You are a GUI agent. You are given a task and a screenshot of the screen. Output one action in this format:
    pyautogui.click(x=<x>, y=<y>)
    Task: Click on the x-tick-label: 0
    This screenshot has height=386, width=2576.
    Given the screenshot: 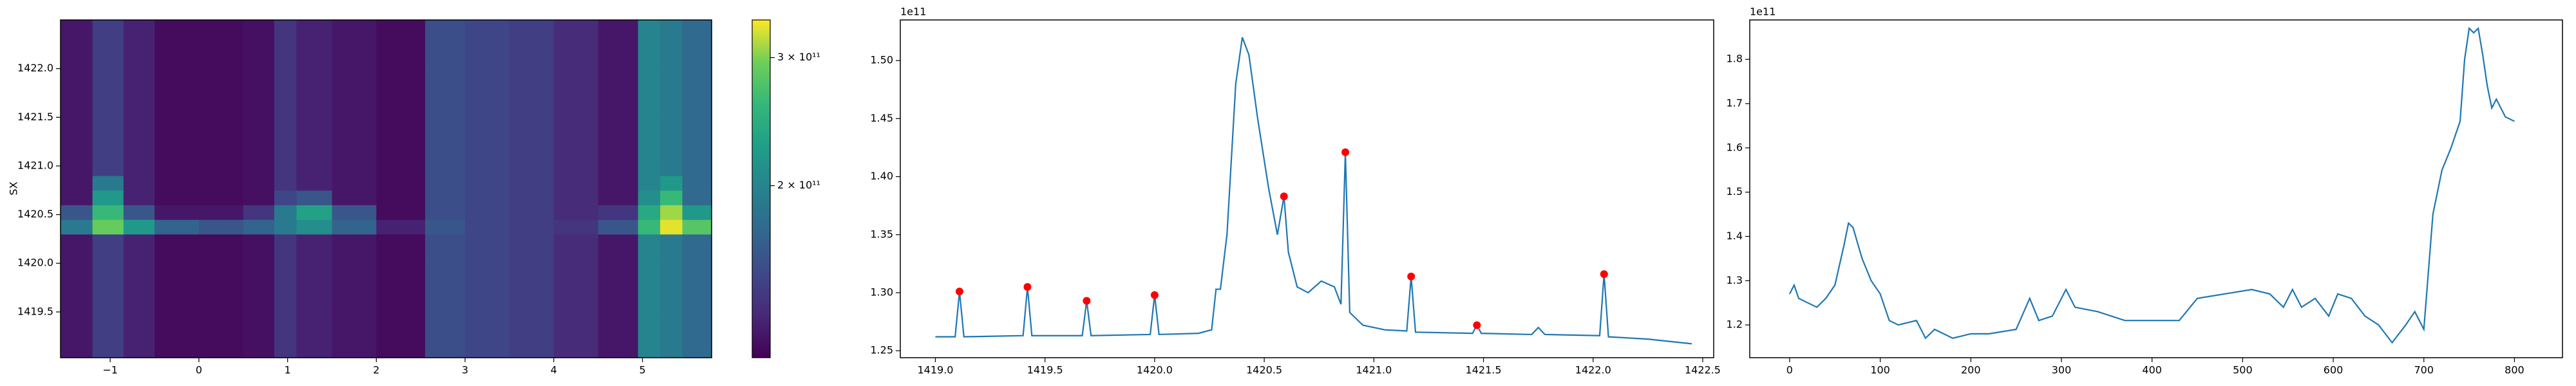 What is the action you would take?
    pyautogui.click(x=1789, y=370)
    